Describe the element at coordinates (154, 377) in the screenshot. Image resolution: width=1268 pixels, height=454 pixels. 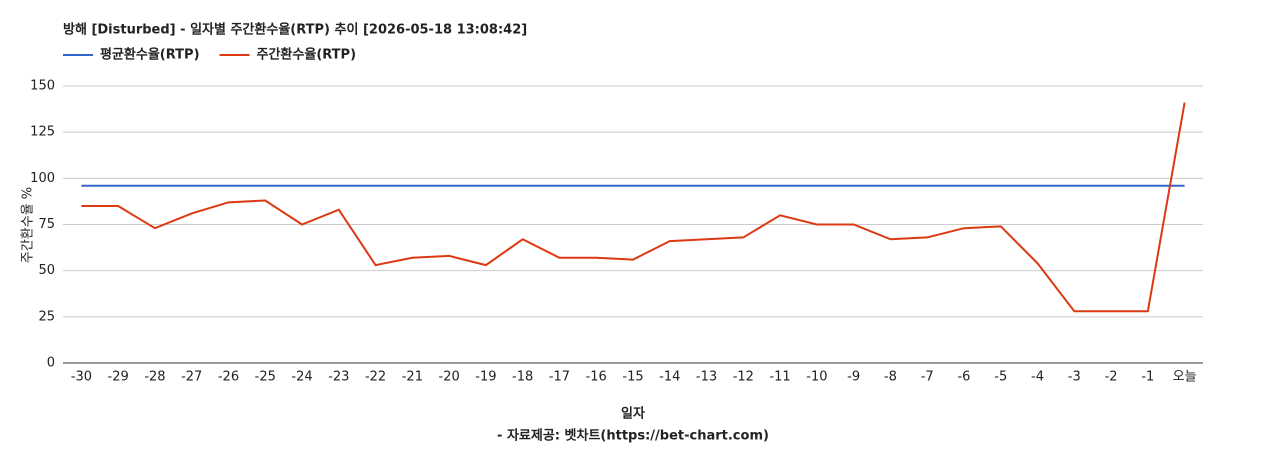
I see `x-tick-label: -28` at that location.